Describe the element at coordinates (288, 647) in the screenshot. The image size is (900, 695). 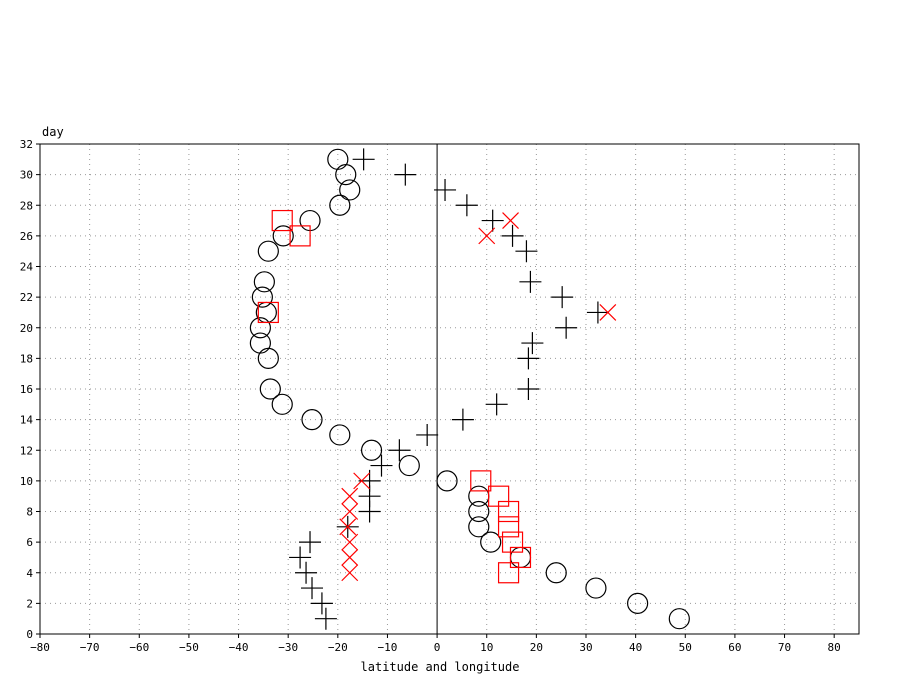
I see `x-tick-label: −30` at that location.